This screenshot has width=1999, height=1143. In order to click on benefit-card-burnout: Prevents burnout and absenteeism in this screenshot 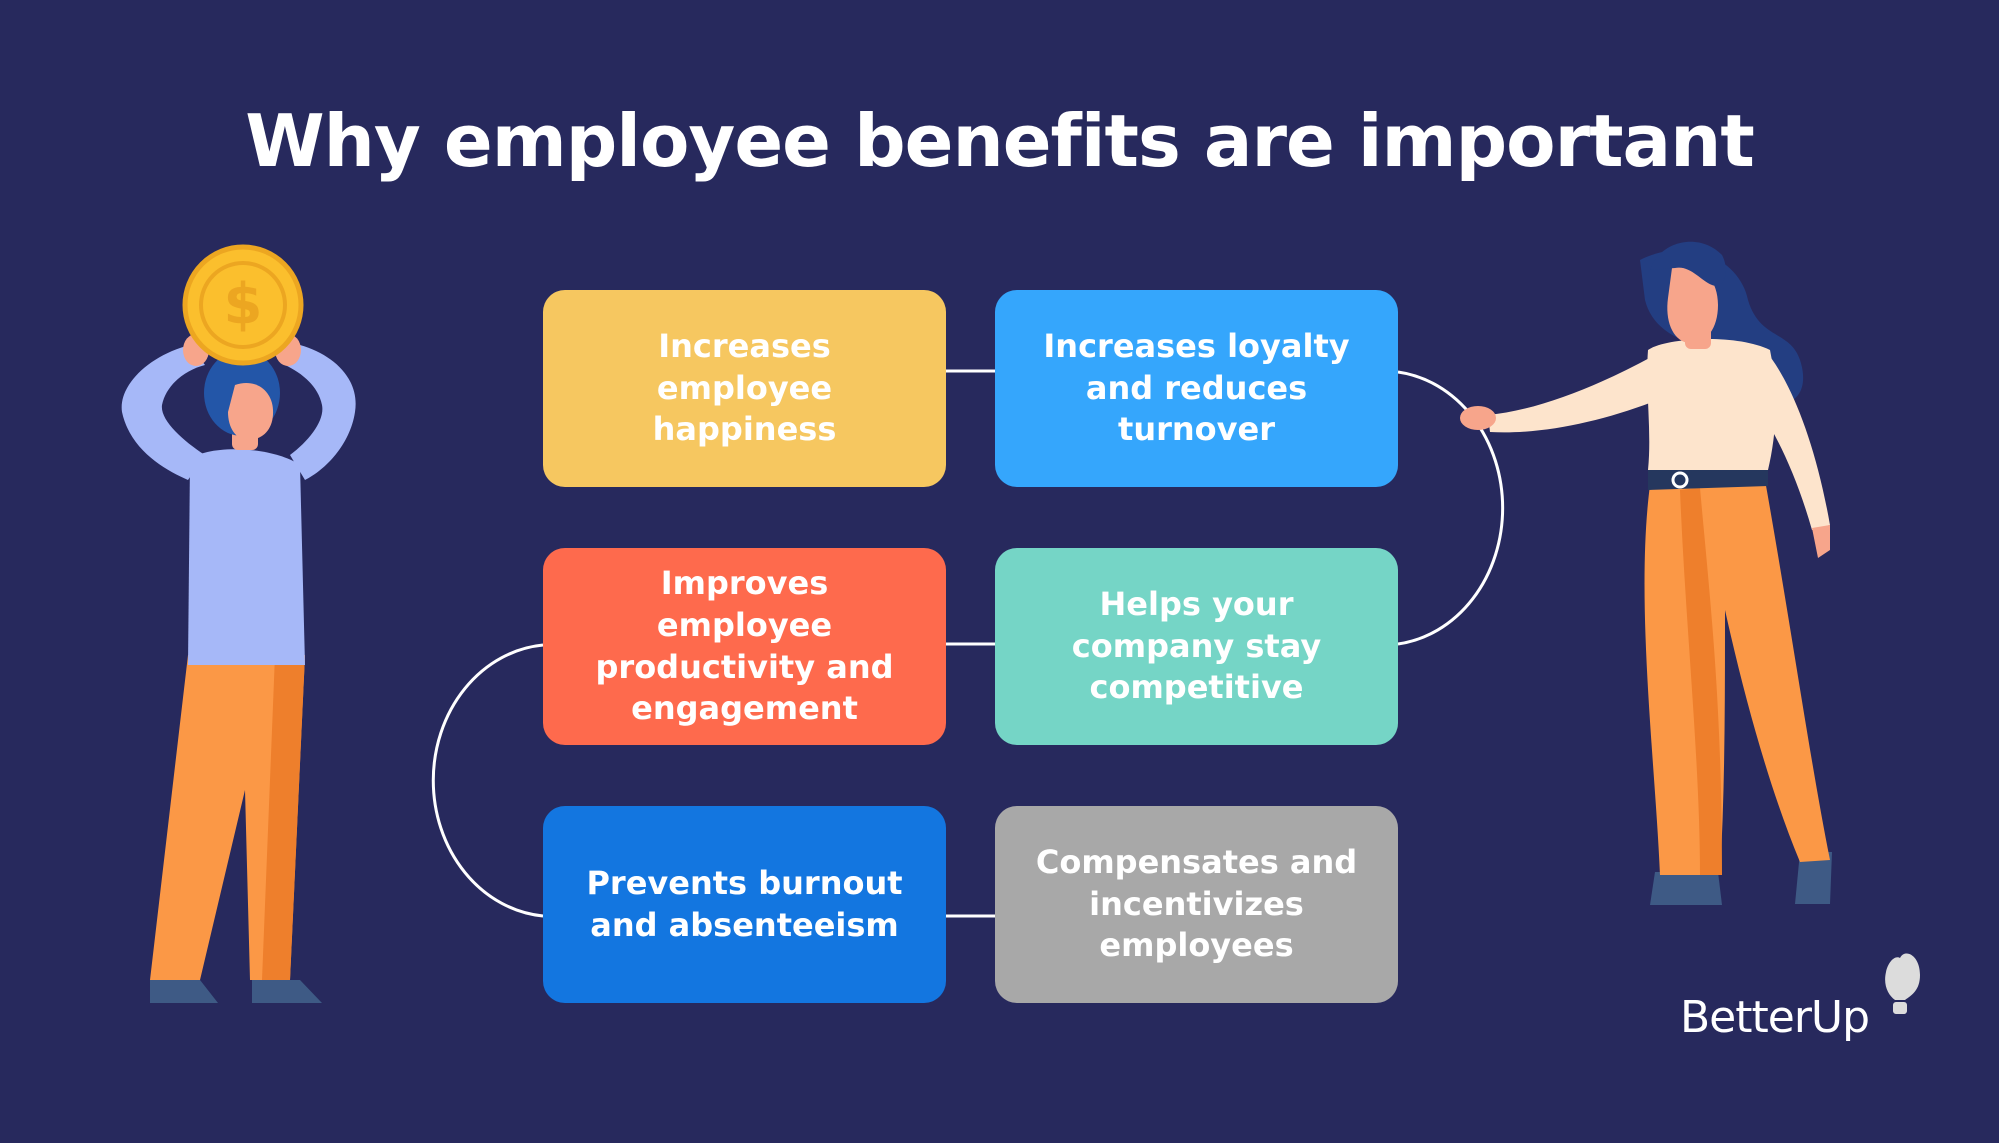, I will do `click(744, 904)`.